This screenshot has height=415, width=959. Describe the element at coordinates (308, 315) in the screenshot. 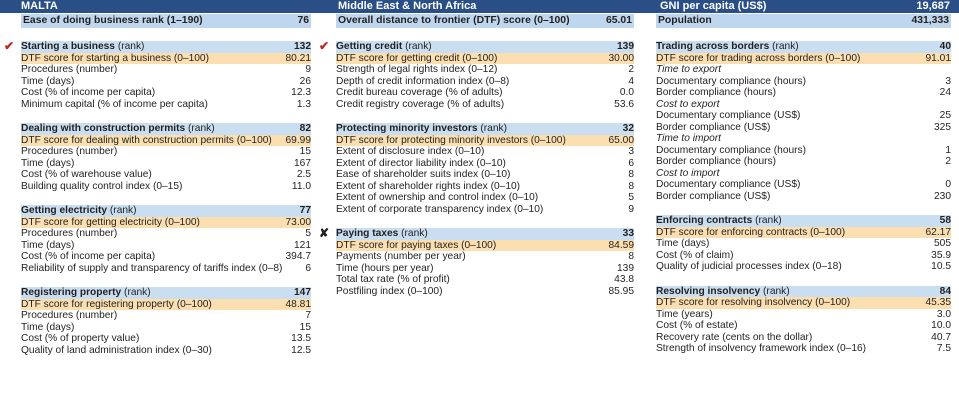

I see `indicator-value: 7` at that location.